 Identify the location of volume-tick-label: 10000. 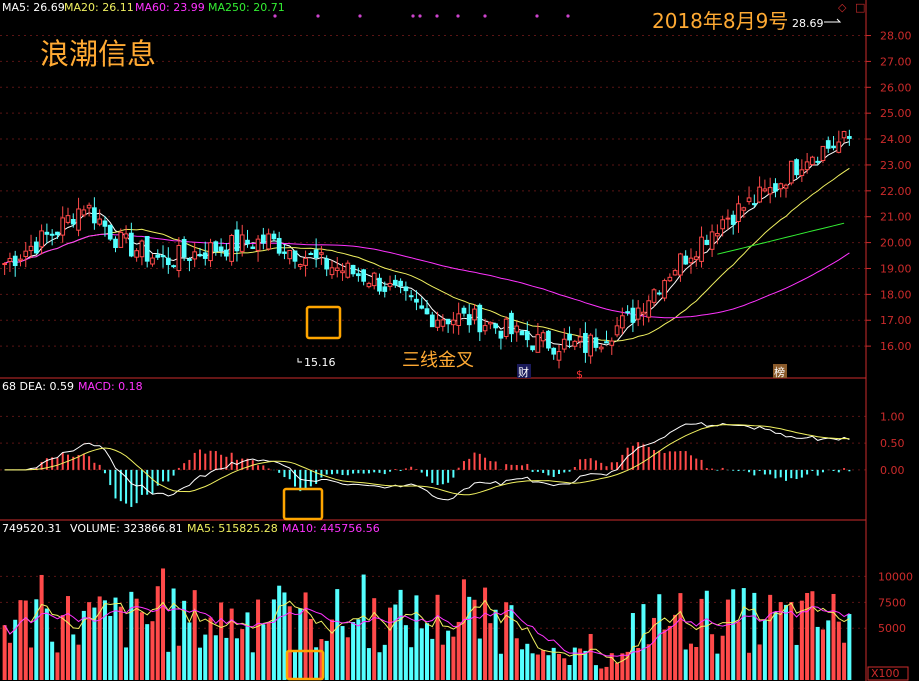
(895, 576).